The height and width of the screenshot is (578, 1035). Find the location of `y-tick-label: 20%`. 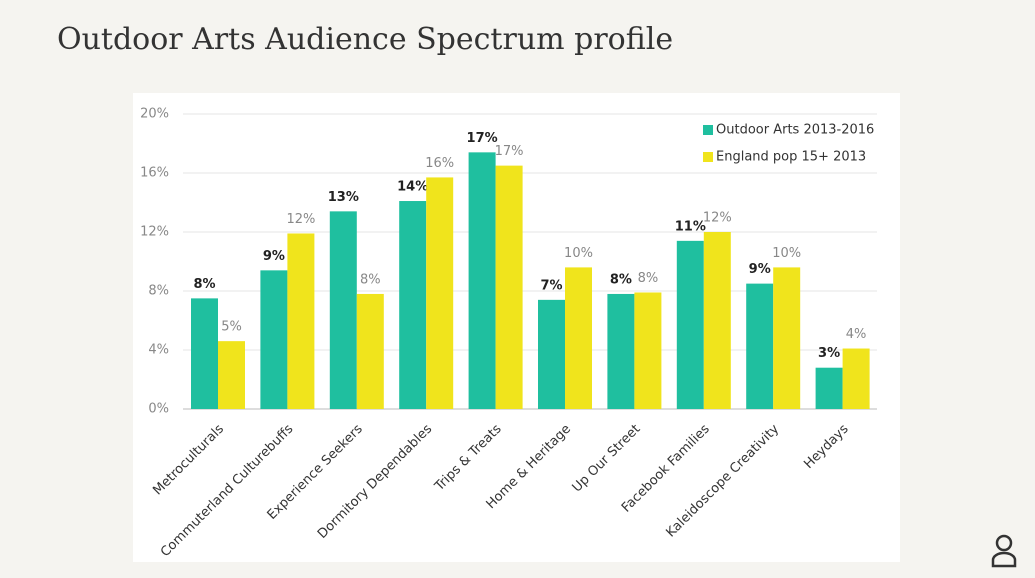

y-tick-label: 20% is located at coordinates (154, 114).